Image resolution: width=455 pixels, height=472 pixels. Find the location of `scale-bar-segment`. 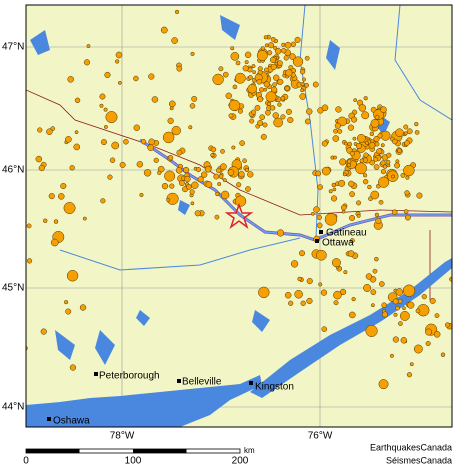

scale-bar-segment is located at coordinates (160, 451).